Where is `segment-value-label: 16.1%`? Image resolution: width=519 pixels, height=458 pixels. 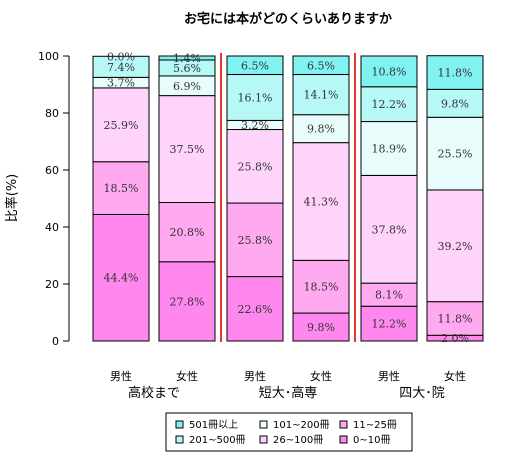 segment-value-label: 16.1% is located at coordinates (255, 97).